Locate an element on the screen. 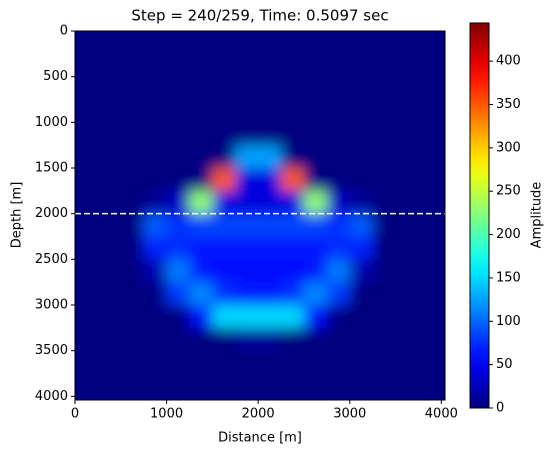  colorbar-tick-label: 200 is located at coordinates (508, 234).